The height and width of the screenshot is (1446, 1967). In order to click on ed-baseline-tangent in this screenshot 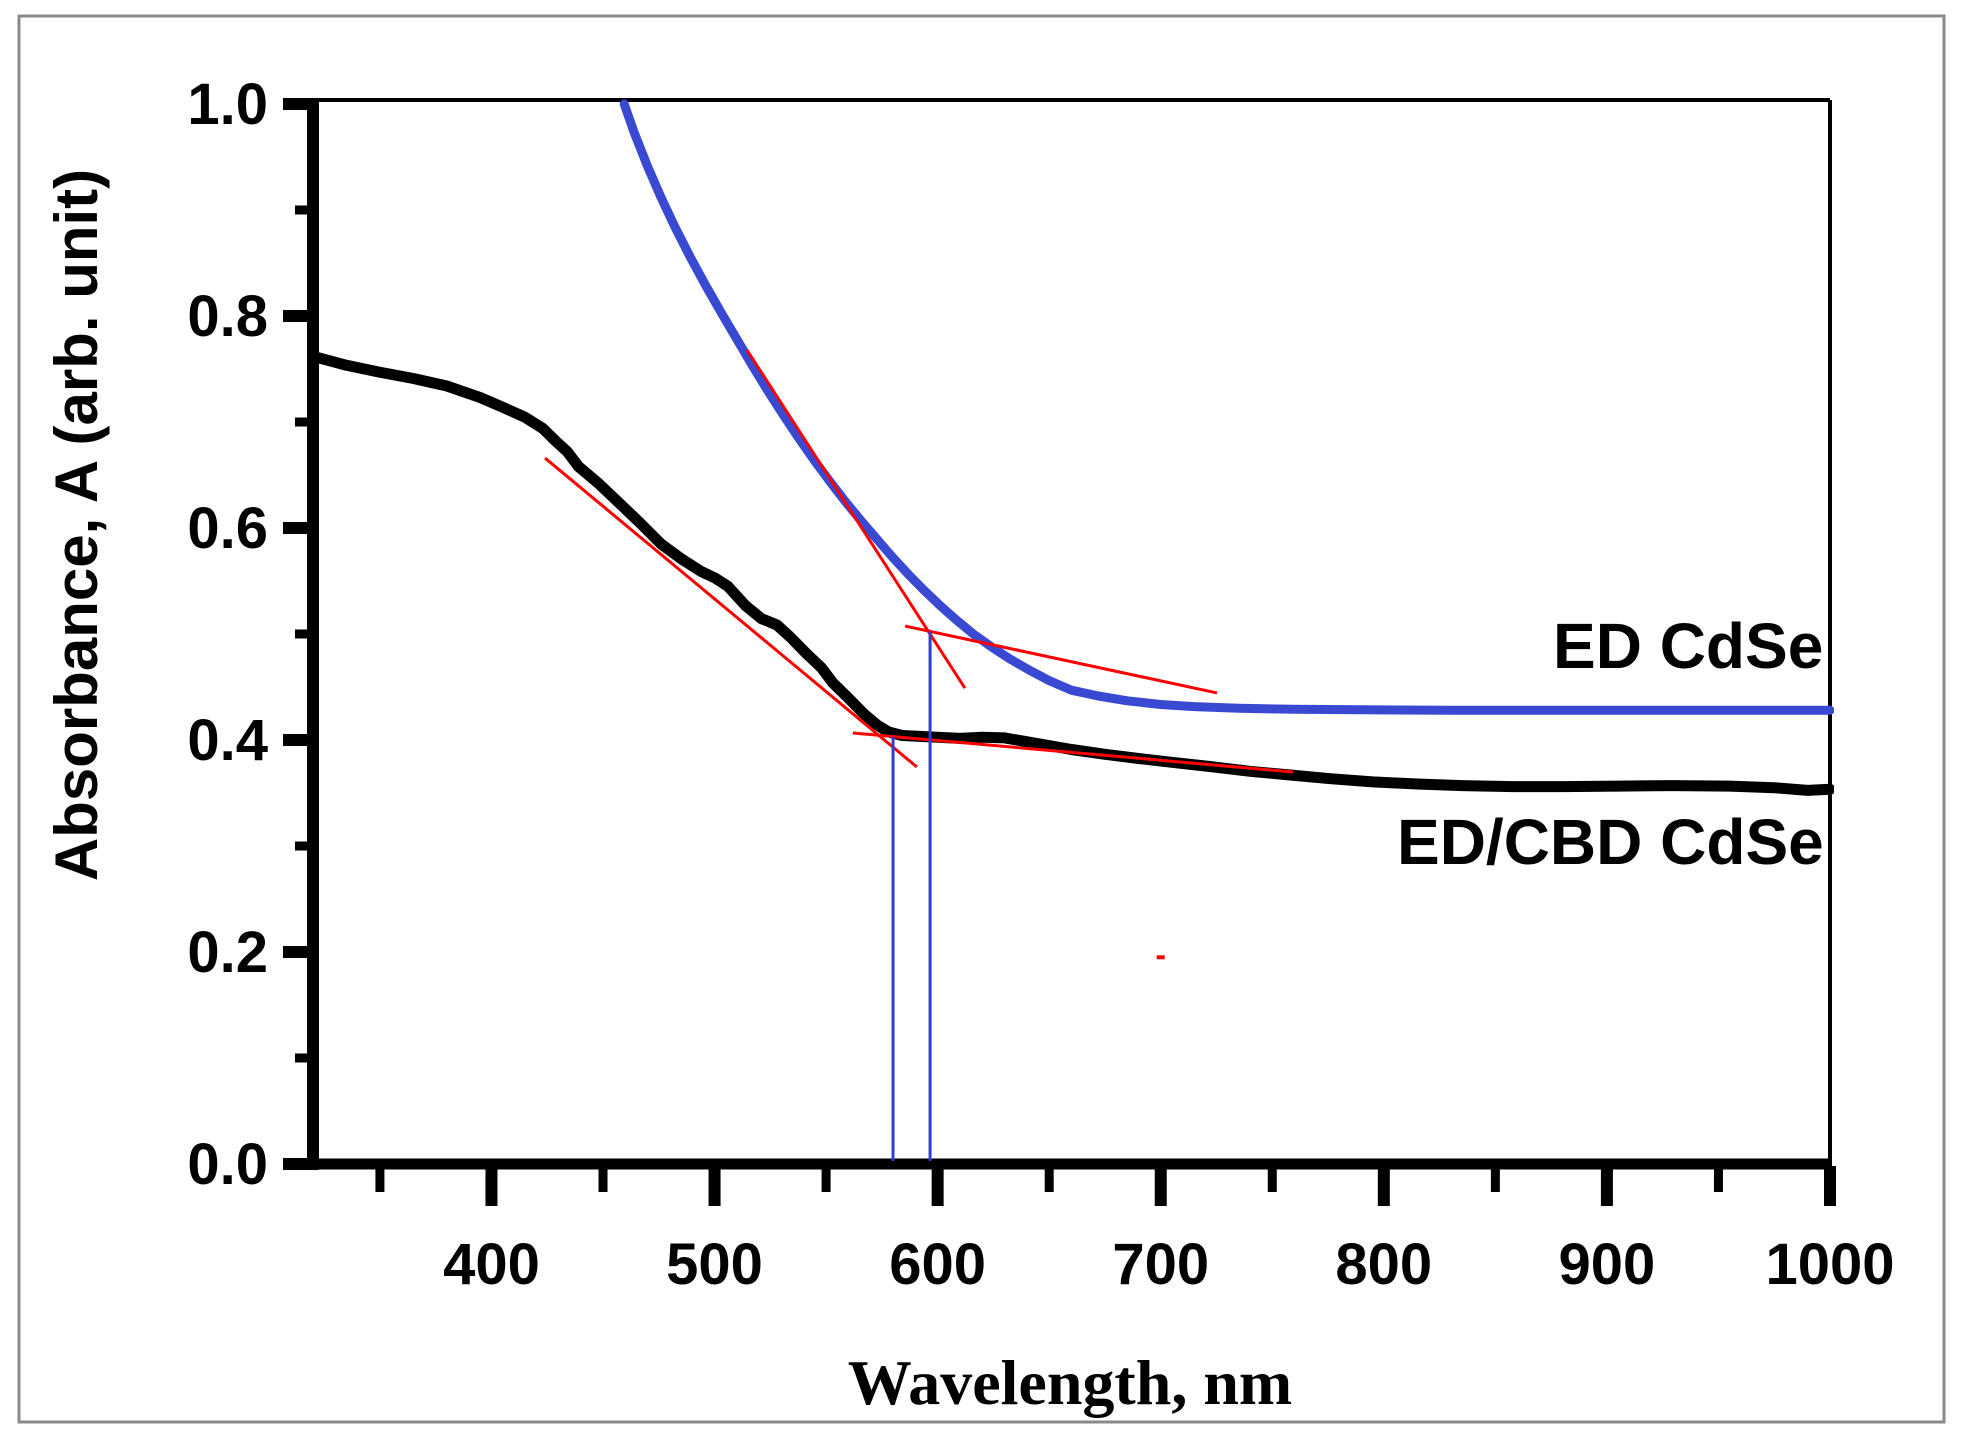, I will do `click(1061, 659)`.